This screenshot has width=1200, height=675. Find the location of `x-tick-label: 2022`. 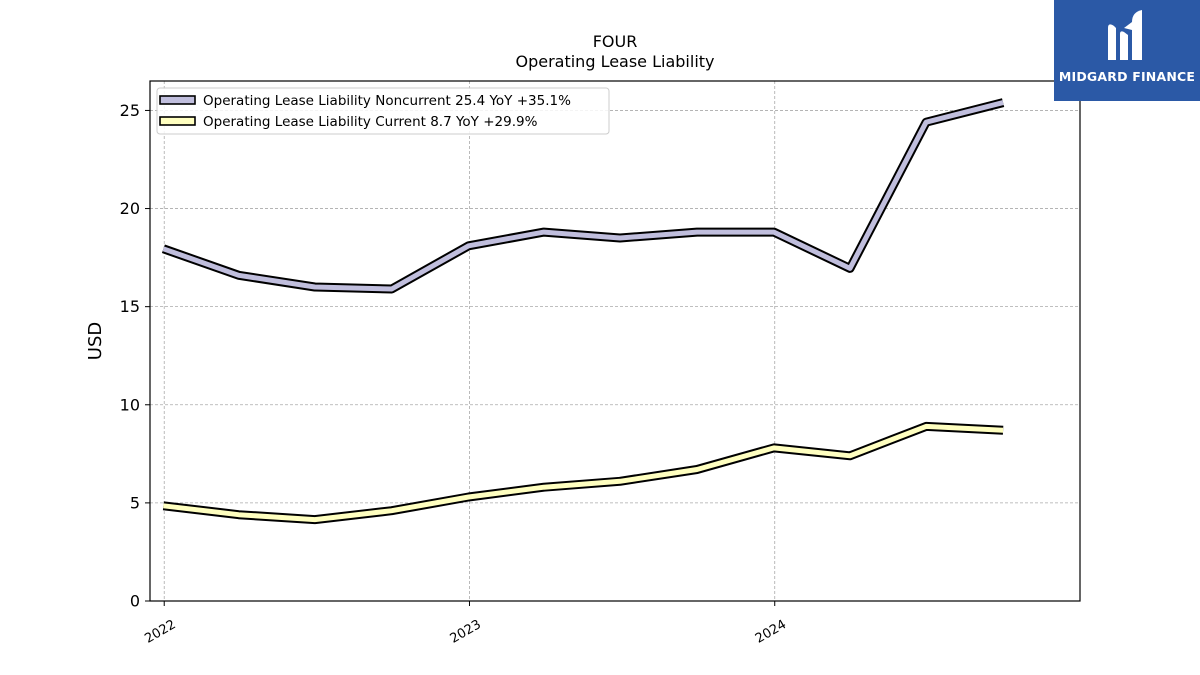

x-tick-label: 2022 is located at coordinates (160, 632).